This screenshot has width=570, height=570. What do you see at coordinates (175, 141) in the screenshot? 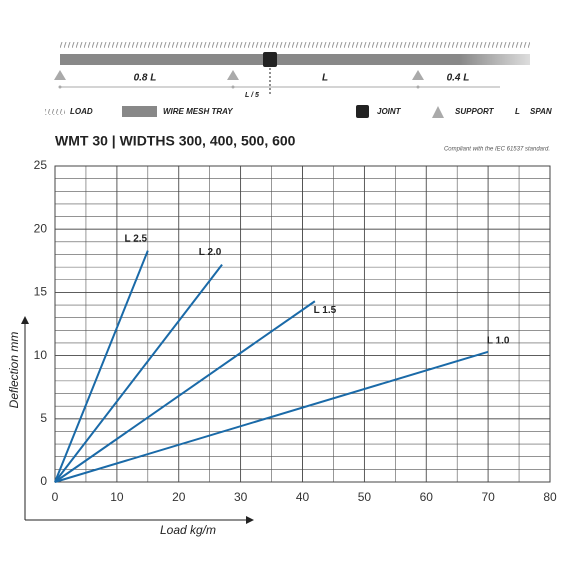
I see `chart-title: WMT 30 | WIDTHS 300, 400, 500, 600` at bounding box center [175, 141].